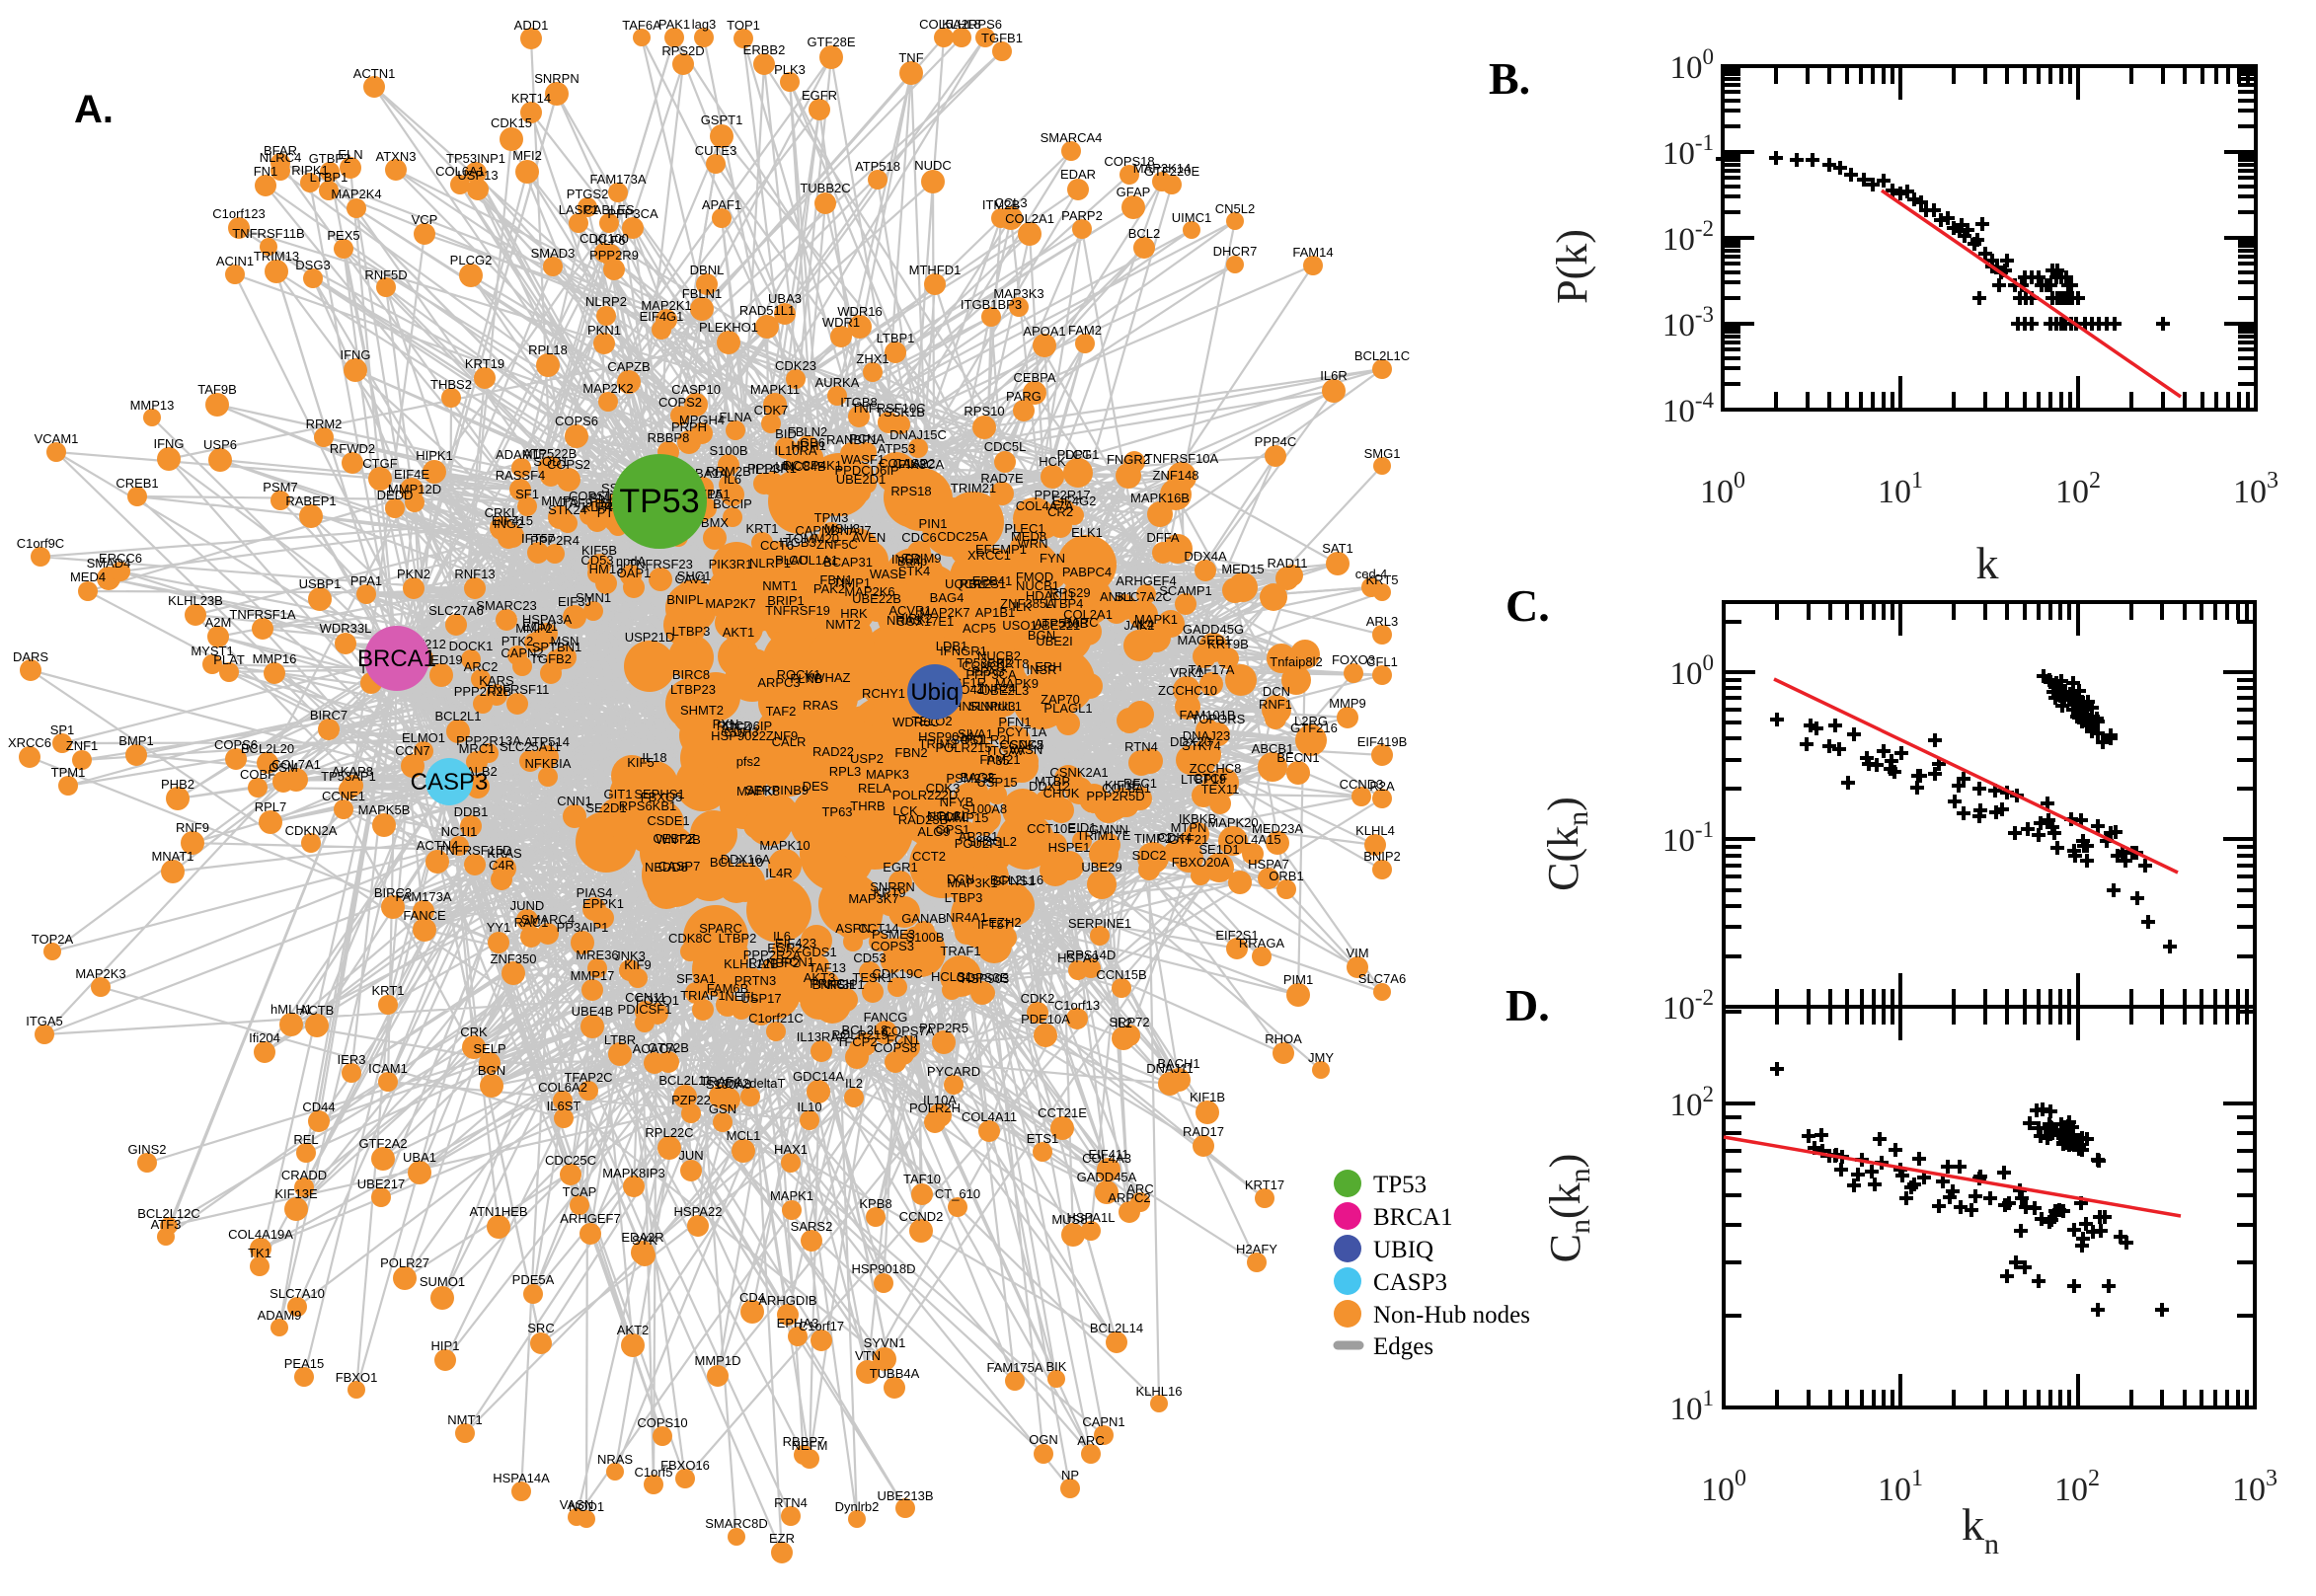 Image resolution: width=2316 pixels, height=1596 pixels. What do you see at coordinates (501, 865) in the screenshot?
I see `svg-text: C4R` at bounding box center [501, 865].